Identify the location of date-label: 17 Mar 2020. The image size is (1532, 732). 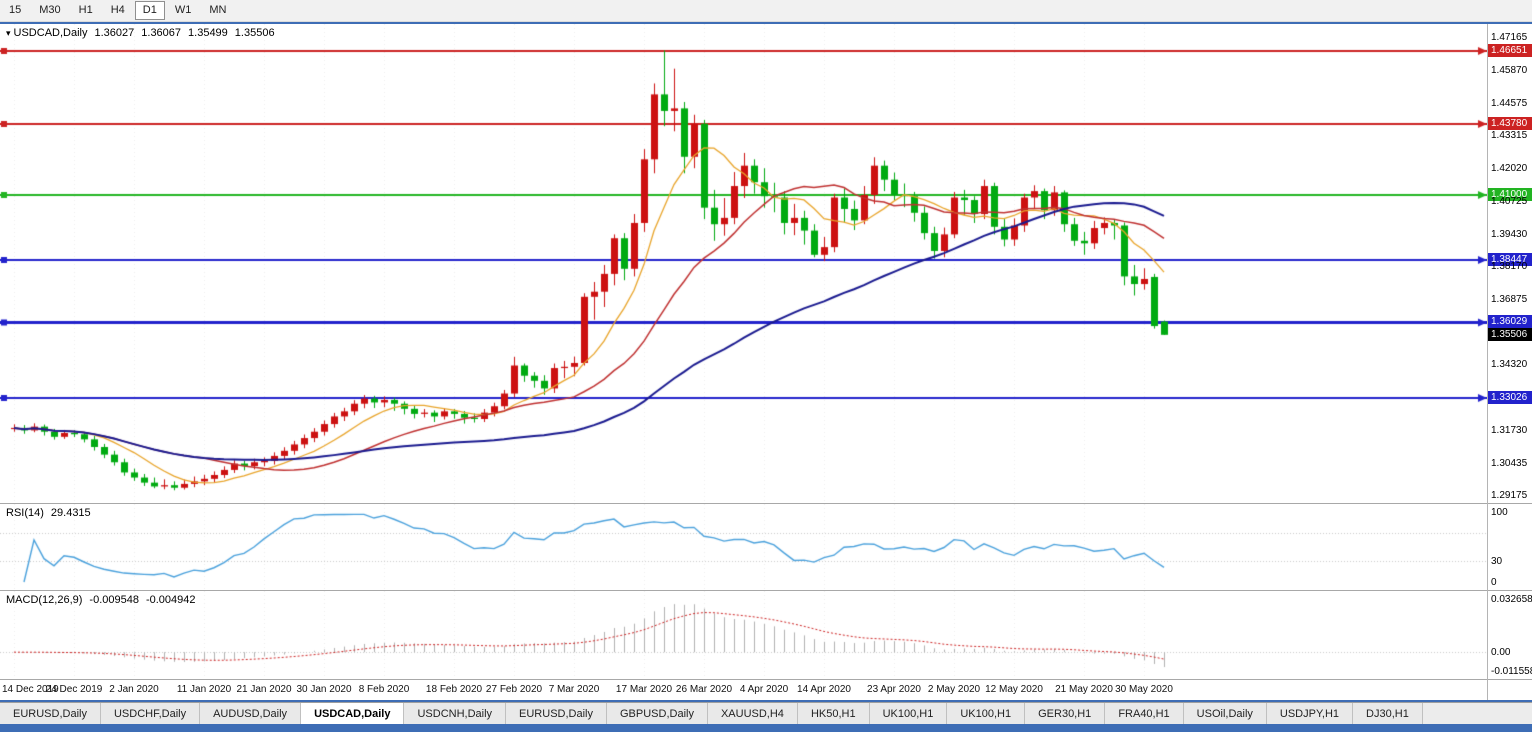
(644, 689).